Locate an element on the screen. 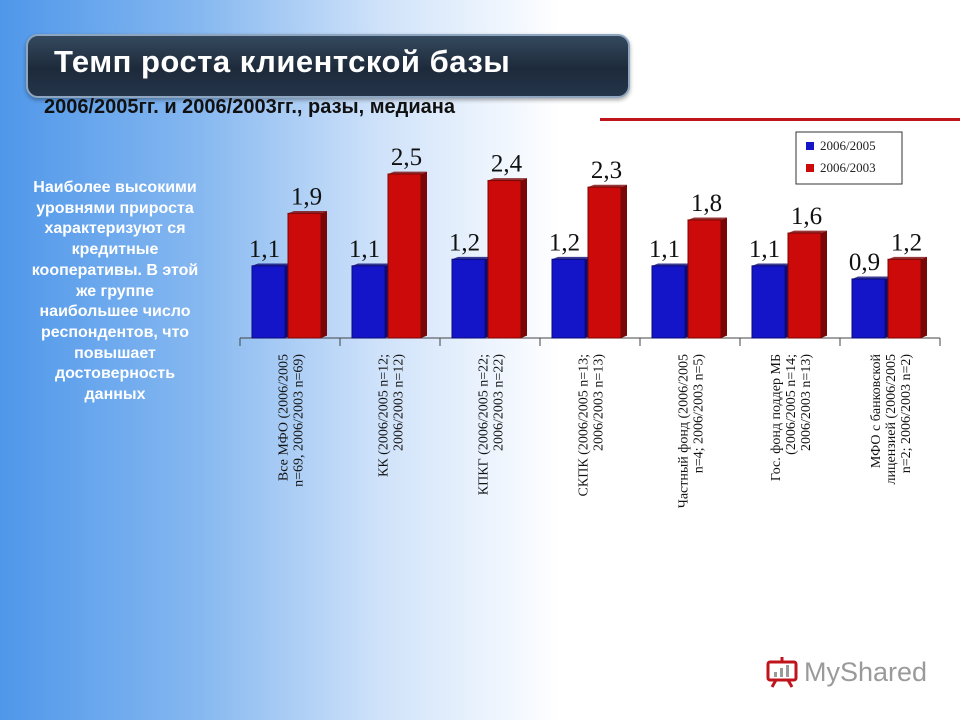 This screenshot has height=720, width=960. data-label: 2,3 is located at coordinates (606, 170).